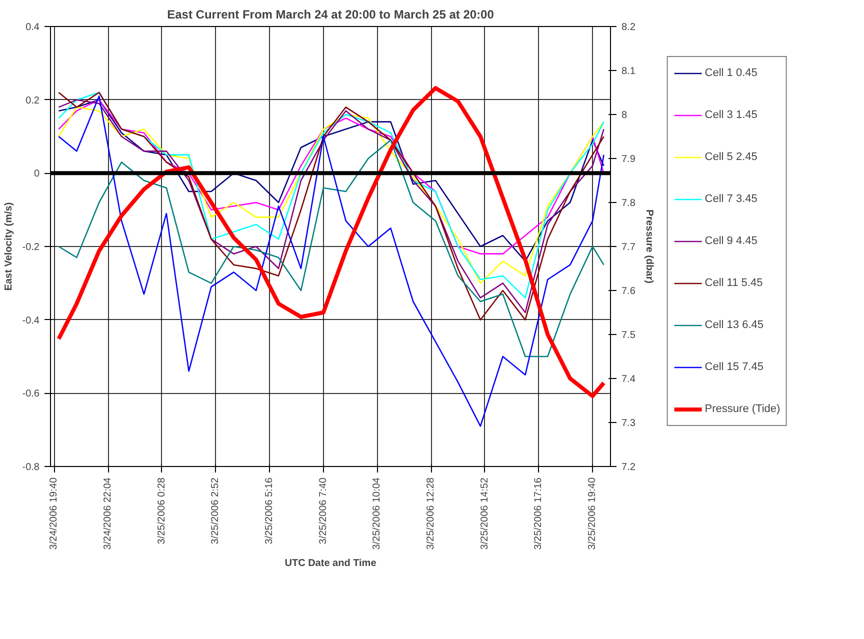  What do you see at coordinates (629, 379) in the screenshot?
I see `y2-tick-label: 7.4` at bounding box center [629, 379].